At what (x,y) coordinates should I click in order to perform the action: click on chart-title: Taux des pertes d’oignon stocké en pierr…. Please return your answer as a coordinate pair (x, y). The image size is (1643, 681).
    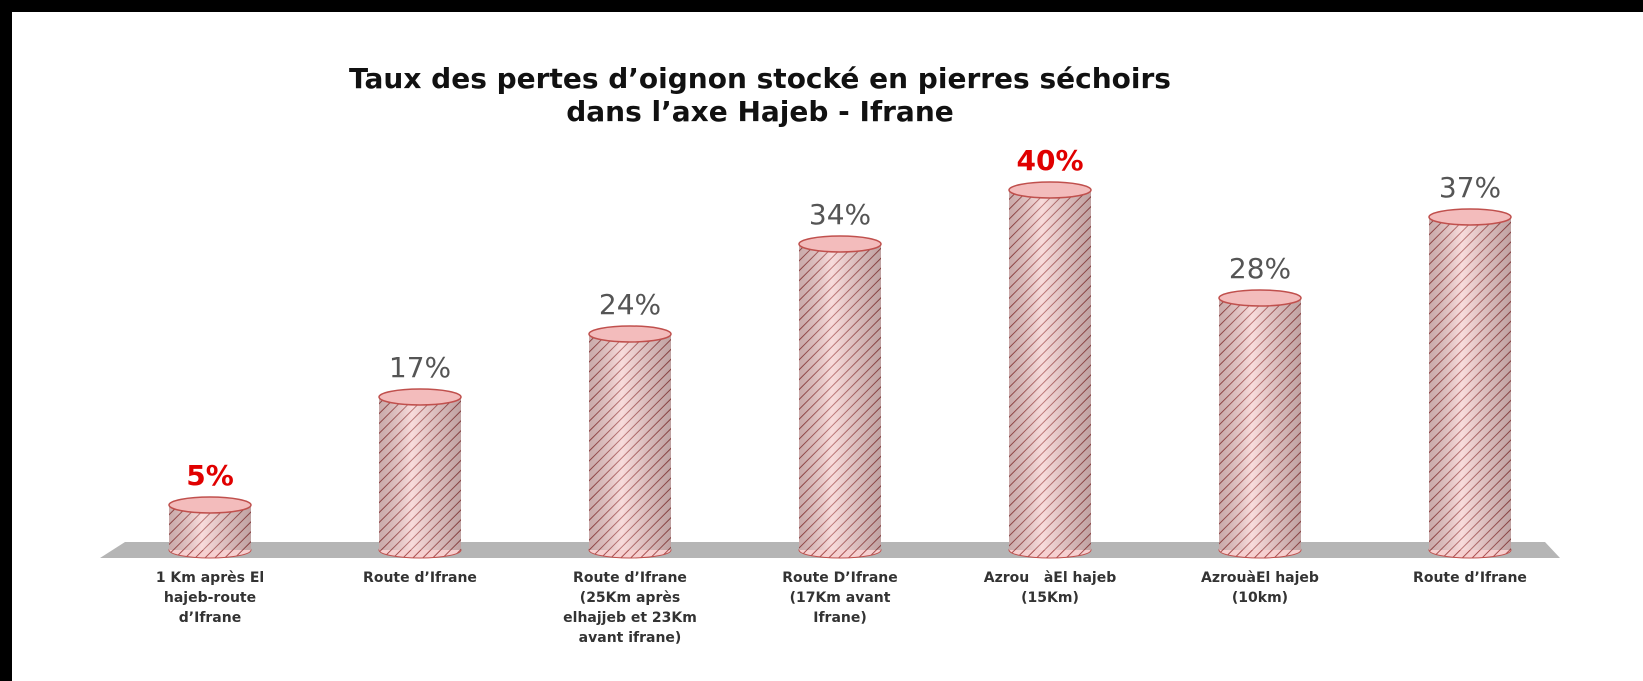
    Looking at the image, I should click on (760, 78).